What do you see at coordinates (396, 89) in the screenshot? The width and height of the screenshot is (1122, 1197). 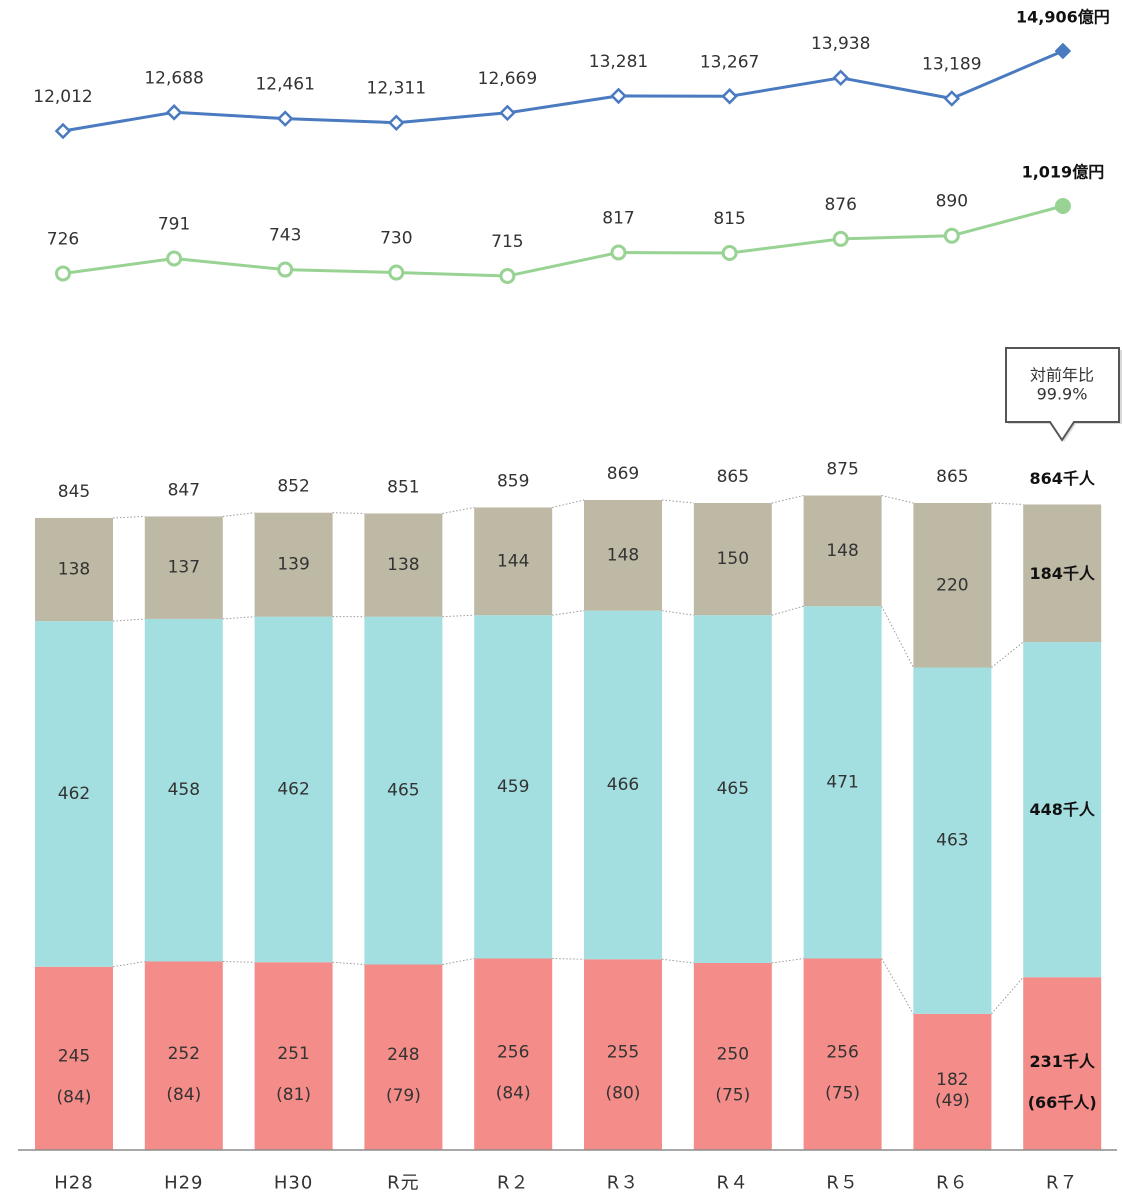 I see `line-value-label: 12,311` at bounding box center [396, 89].